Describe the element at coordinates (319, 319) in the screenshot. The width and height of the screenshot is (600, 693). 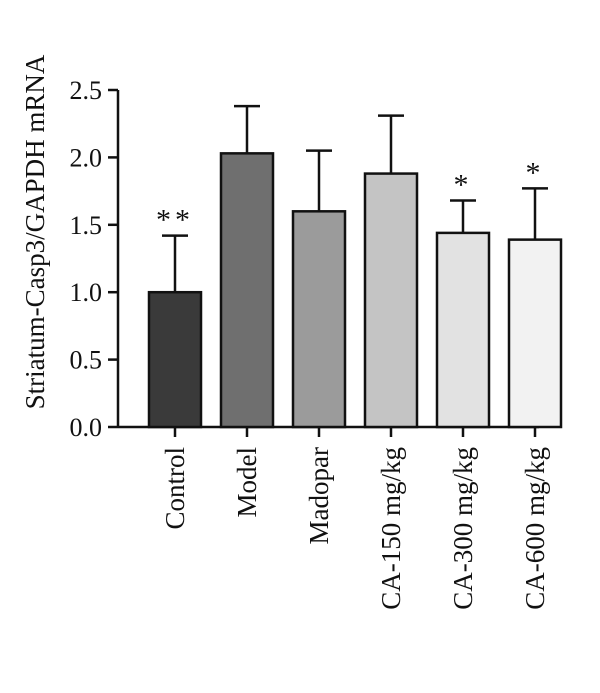
I see `bar-madopar` at that location.